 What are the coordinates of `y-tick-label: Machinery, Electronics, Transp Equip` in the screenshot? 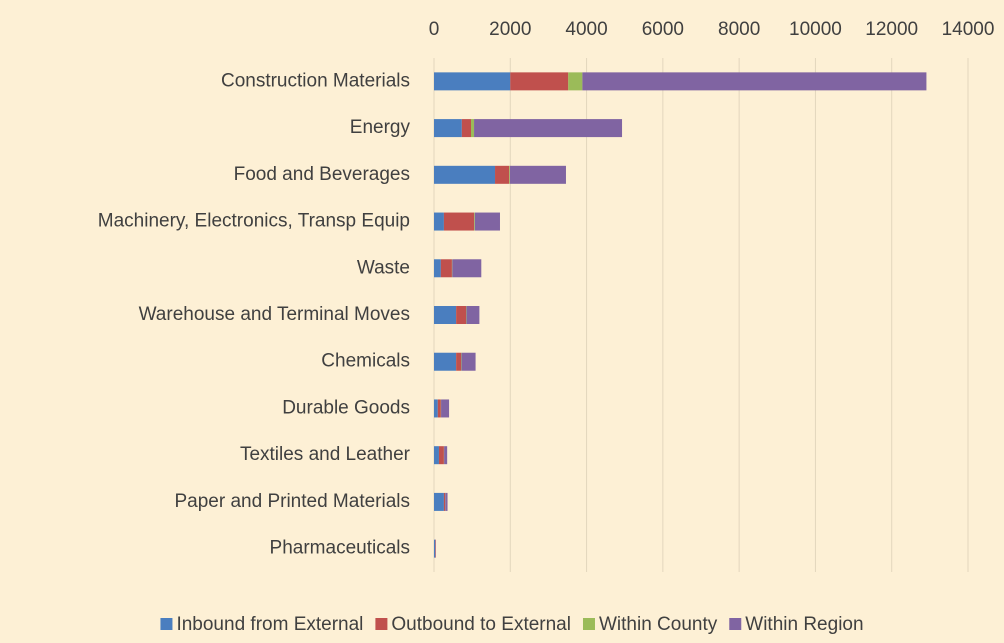 It's located at (254, 221).